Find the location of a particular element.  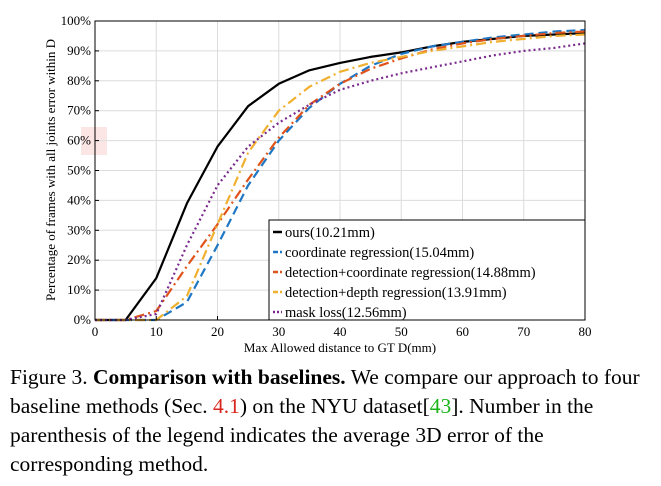

legend-box is located at coordinates (427, 270).